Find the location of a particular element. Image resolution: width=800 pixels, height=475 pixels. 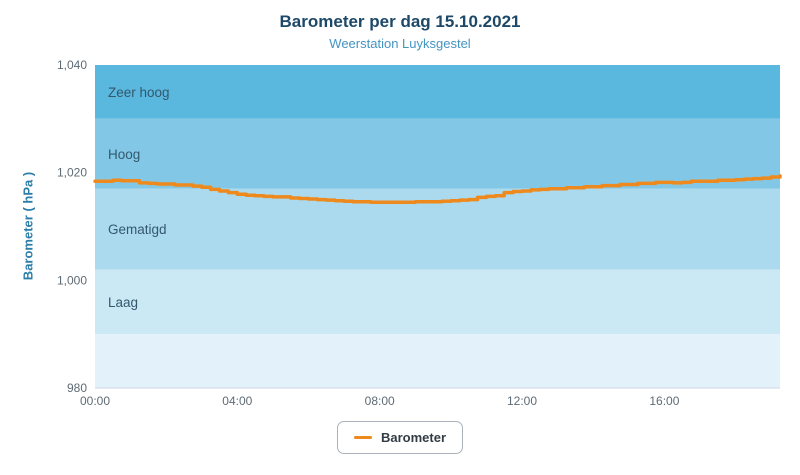

barometer-series-line is located at coordinates (437, 189).